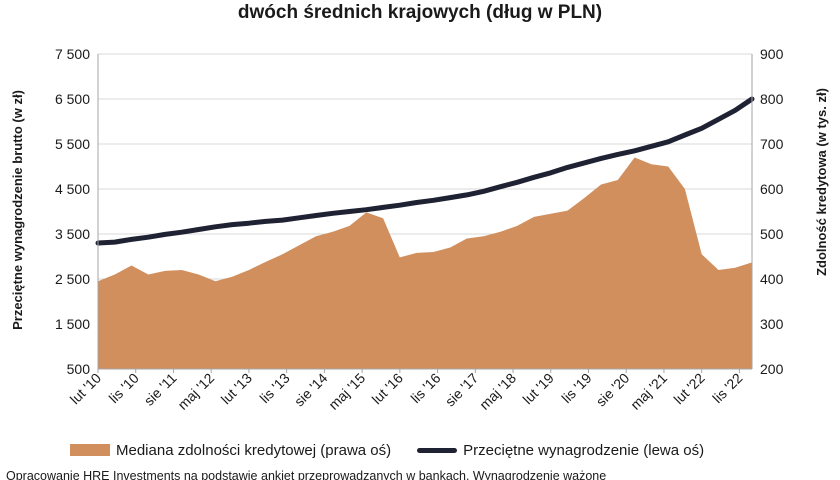 The width and height of the screenshot is (840, 480). Describe the element at coordinates (72, 211) in the screenshot. I see `left-axis-ticks: 500 1 500 2 500 3 500 4 500 5 500 6 500 7 500` at that location.